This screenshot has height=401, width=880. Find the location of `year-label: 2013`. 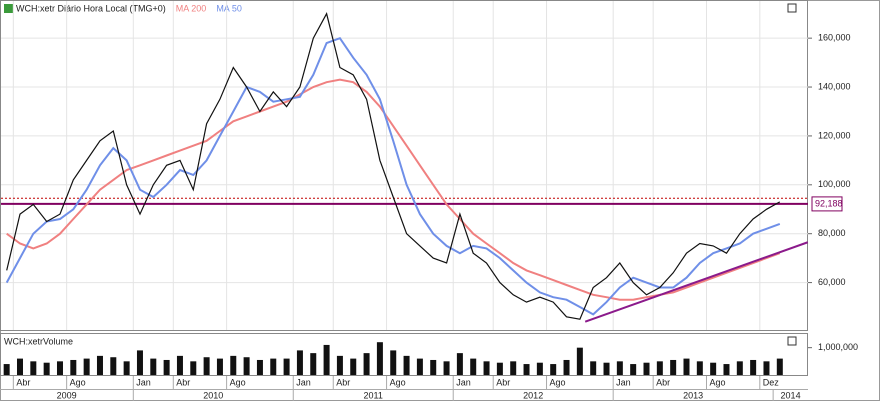

year-label: 2013 is located at coordinates (693, 395).